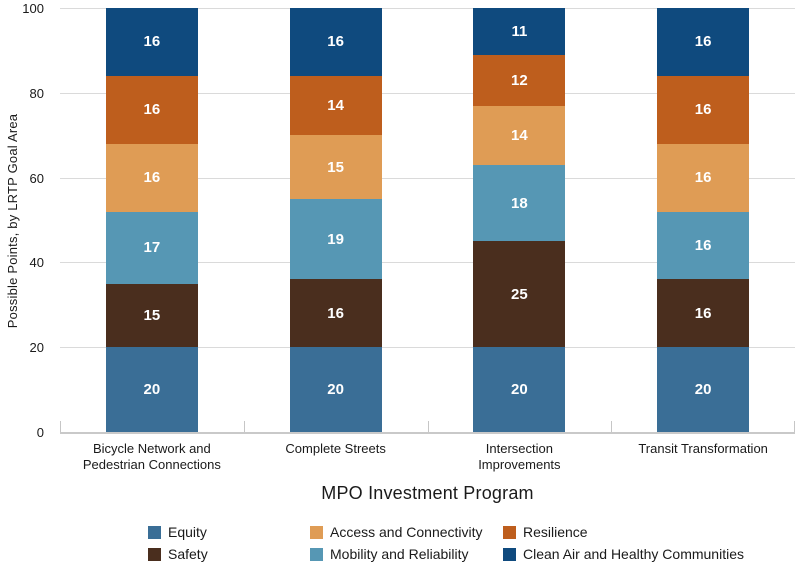 This screenshot has width=800, height=566. I want to click on legend-item: Mobility and Reliability, so click(406, 554).